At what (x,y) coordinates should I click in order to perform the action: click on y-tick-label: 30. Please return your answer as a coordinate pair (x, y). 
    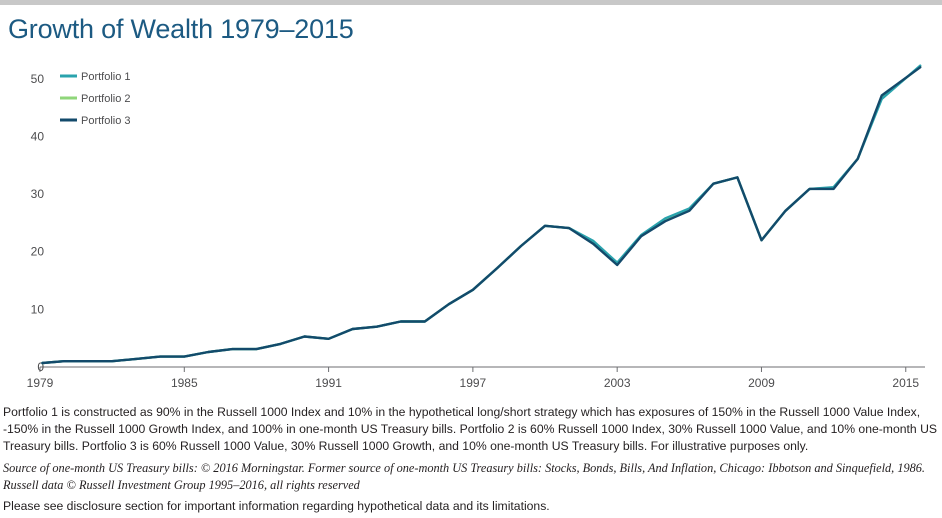
    Looking at the image, I should click on (38, 194).